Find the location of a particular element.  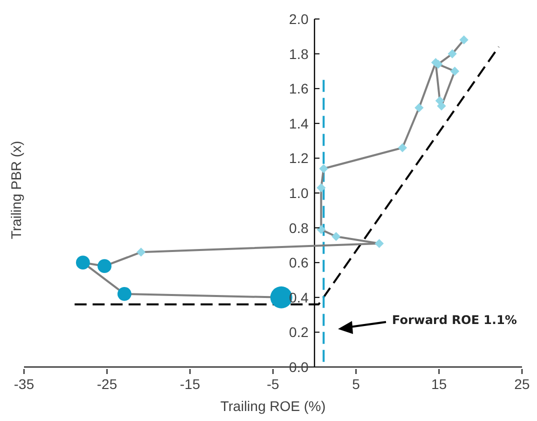

x-tick-label: -5 is located at coordinates (273, 384).